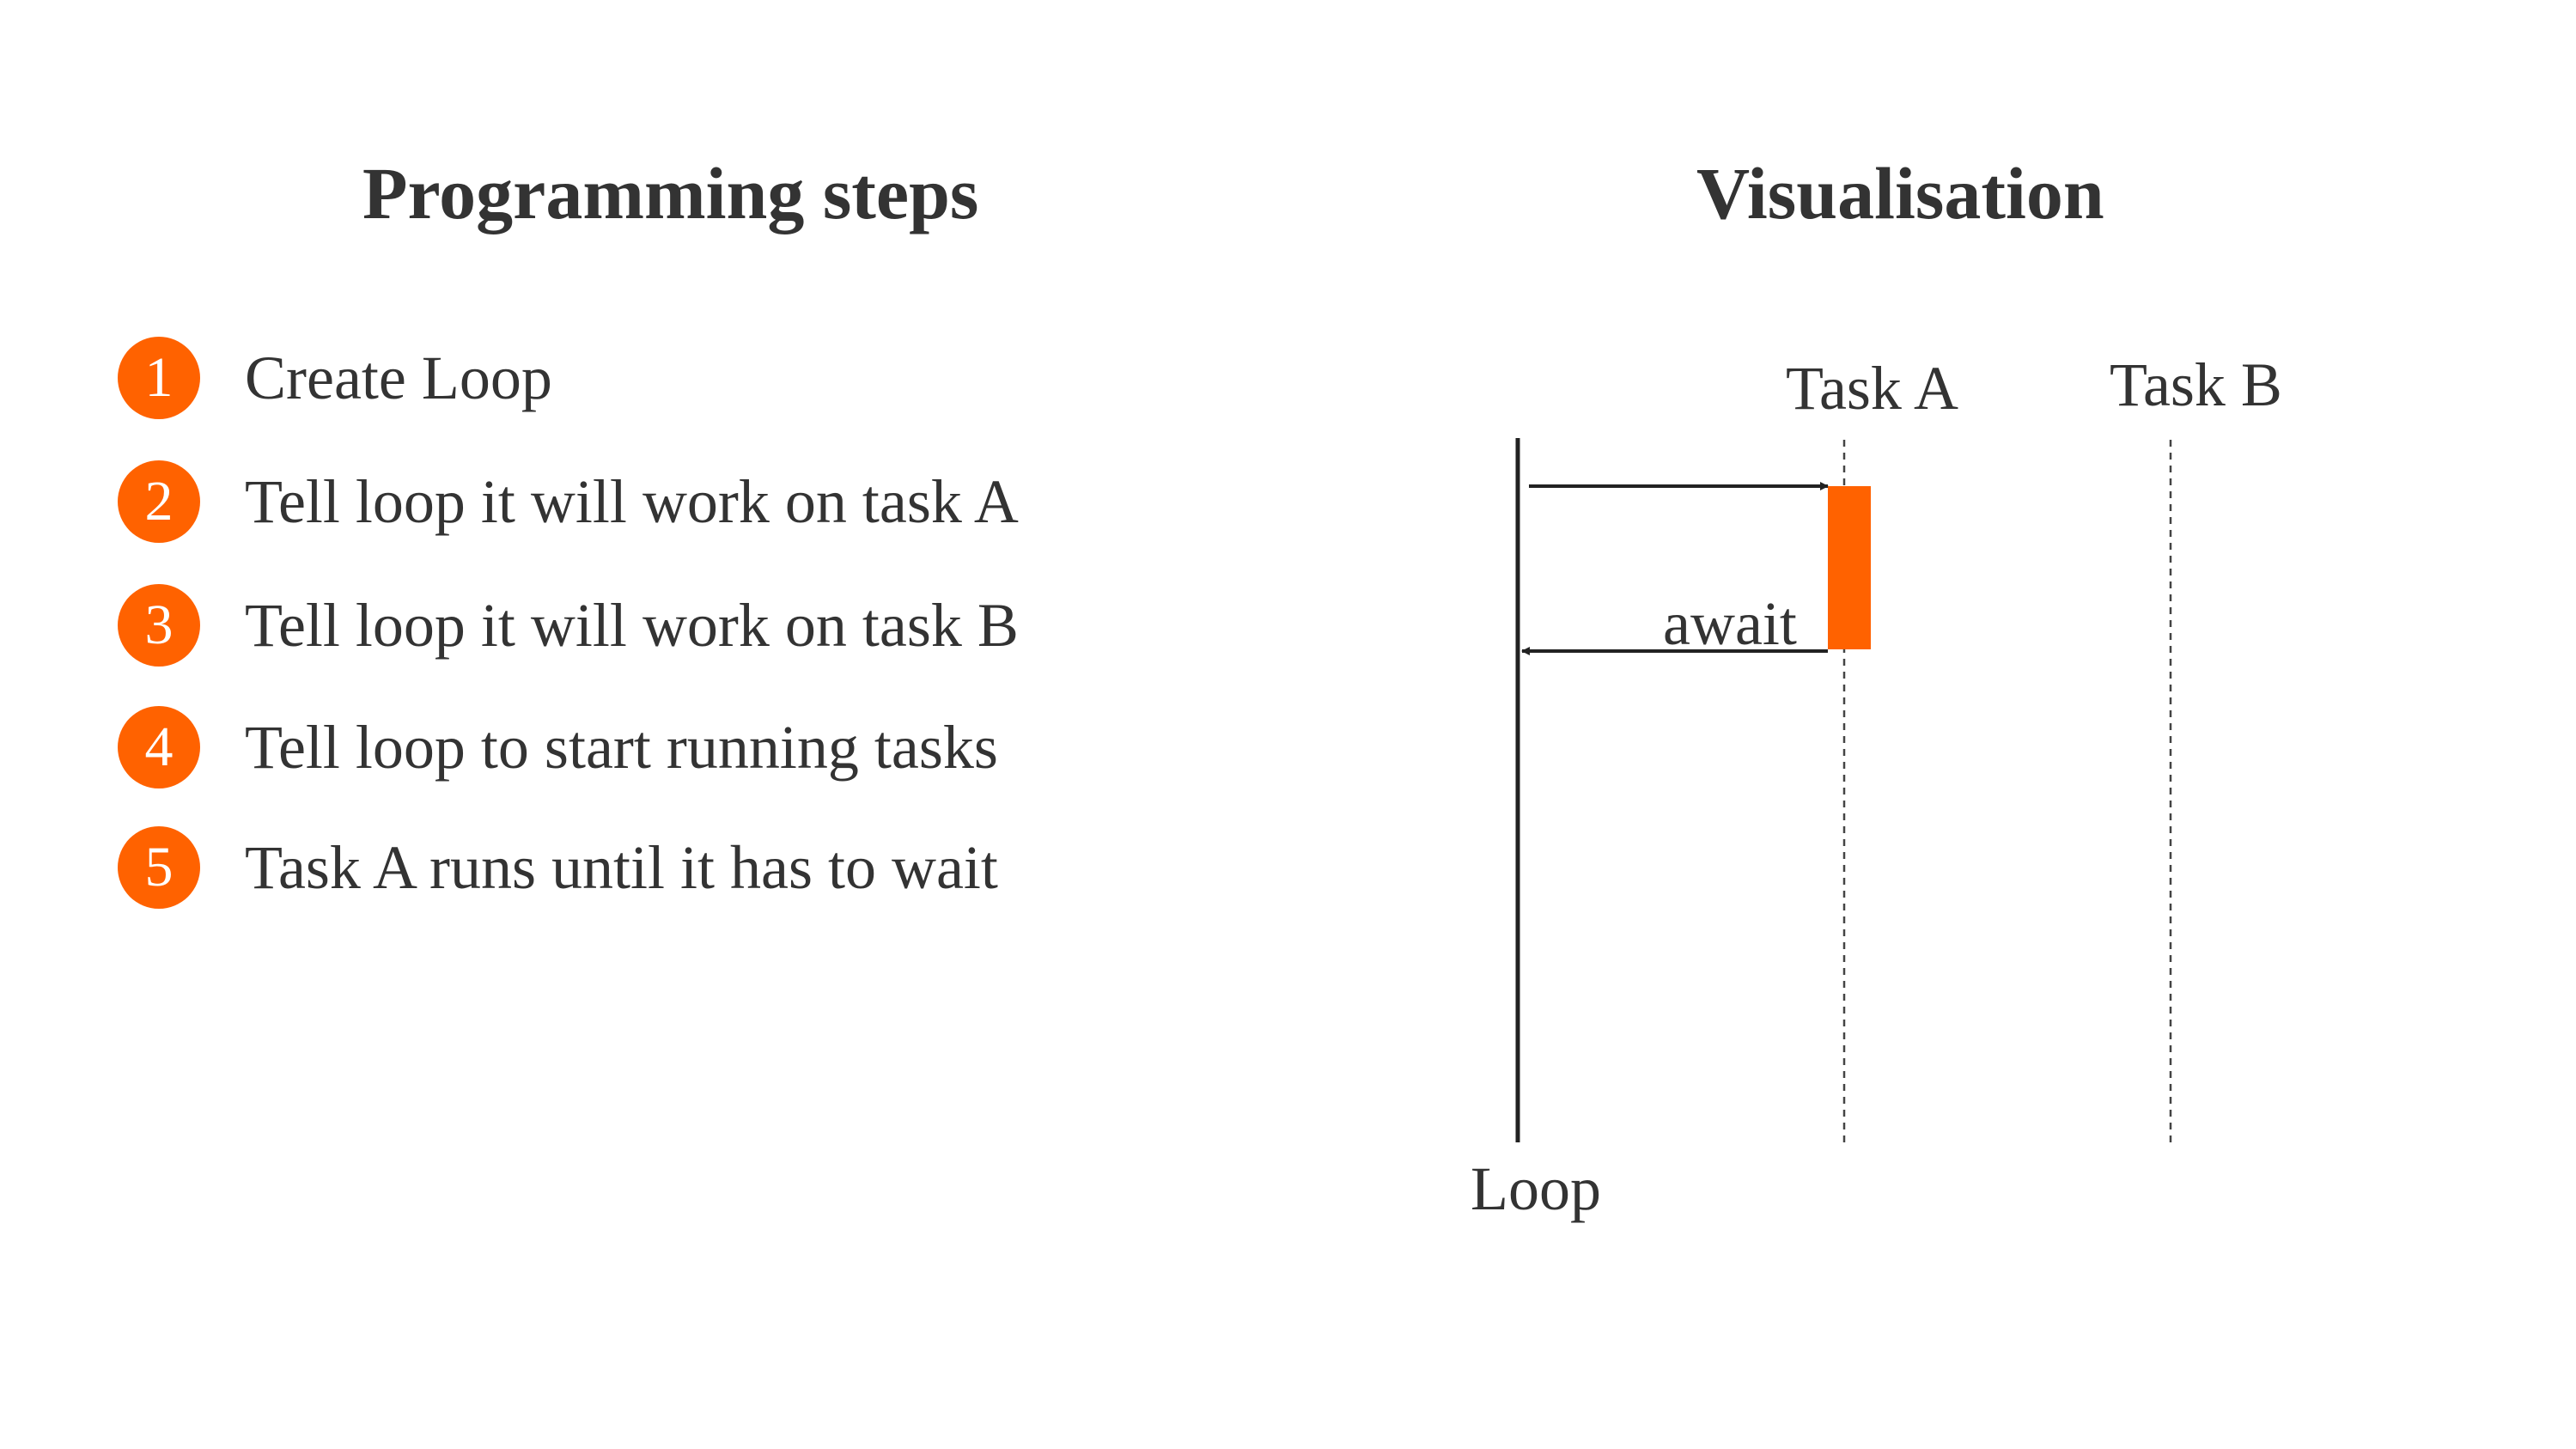 Image resolution: width=2576 pixels, height=1449 pixels. I want to click on step-text: Create Loop, so click(398, 377).